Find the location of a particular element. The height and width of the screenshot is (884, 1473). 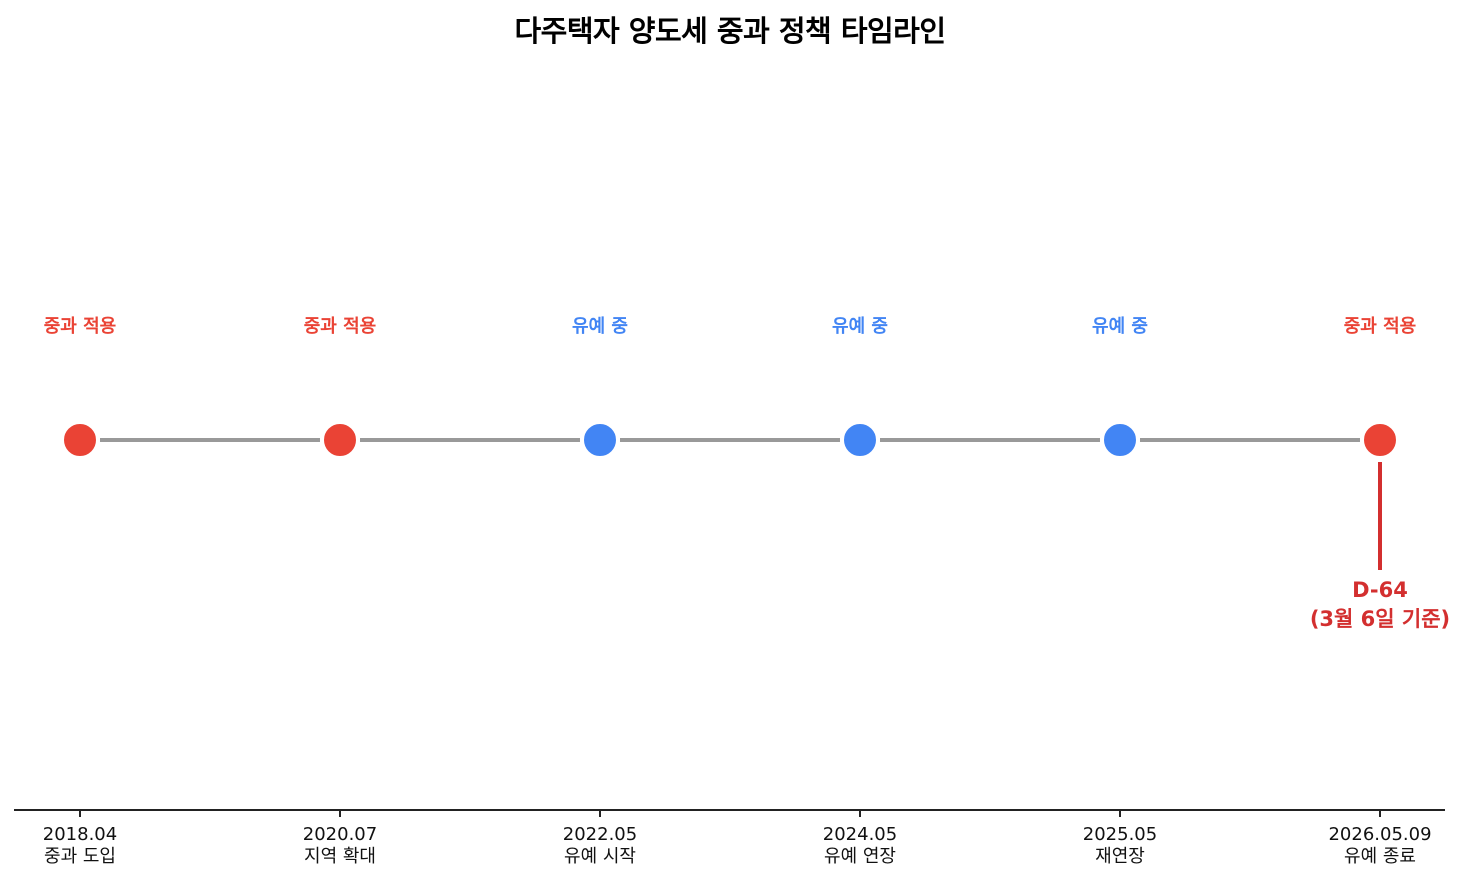

tick-date: 2020.07 is located at coordinates (340, 834).